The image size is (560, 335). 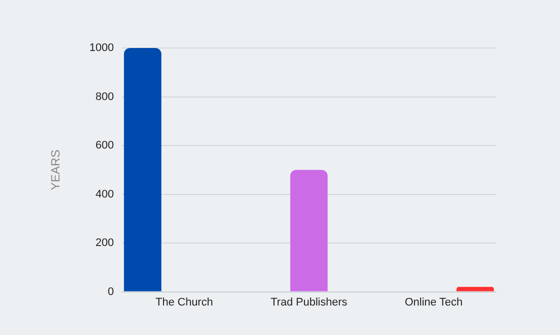 I want to click on y-tick-label: 800, so click(x=105, y=96).